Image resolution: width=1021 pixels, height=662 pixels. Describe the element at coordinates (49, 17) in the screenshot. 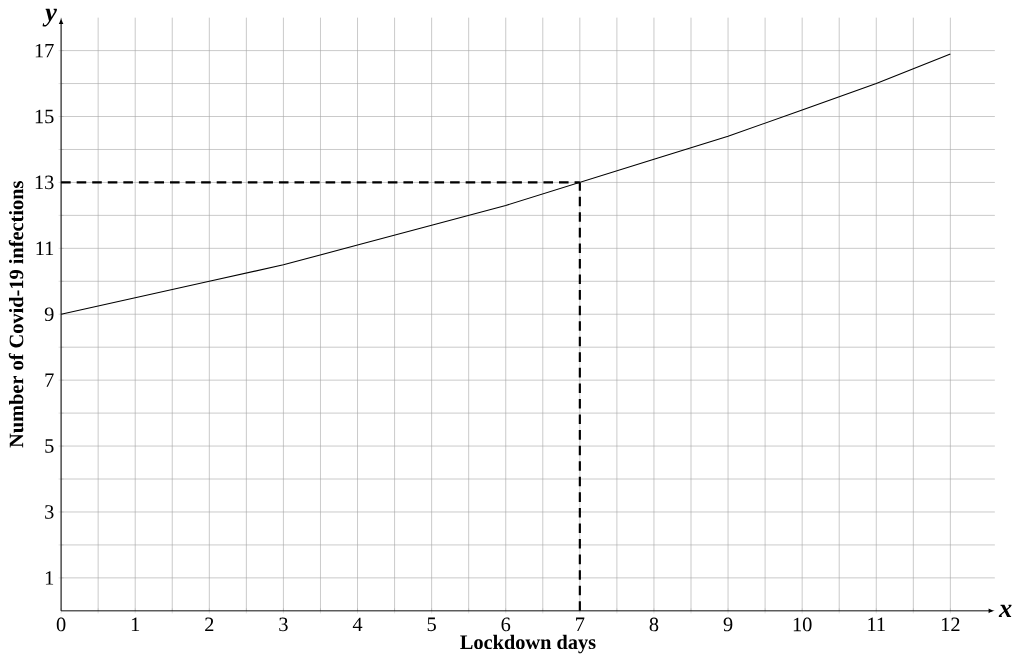

I see `text: y` at that location.